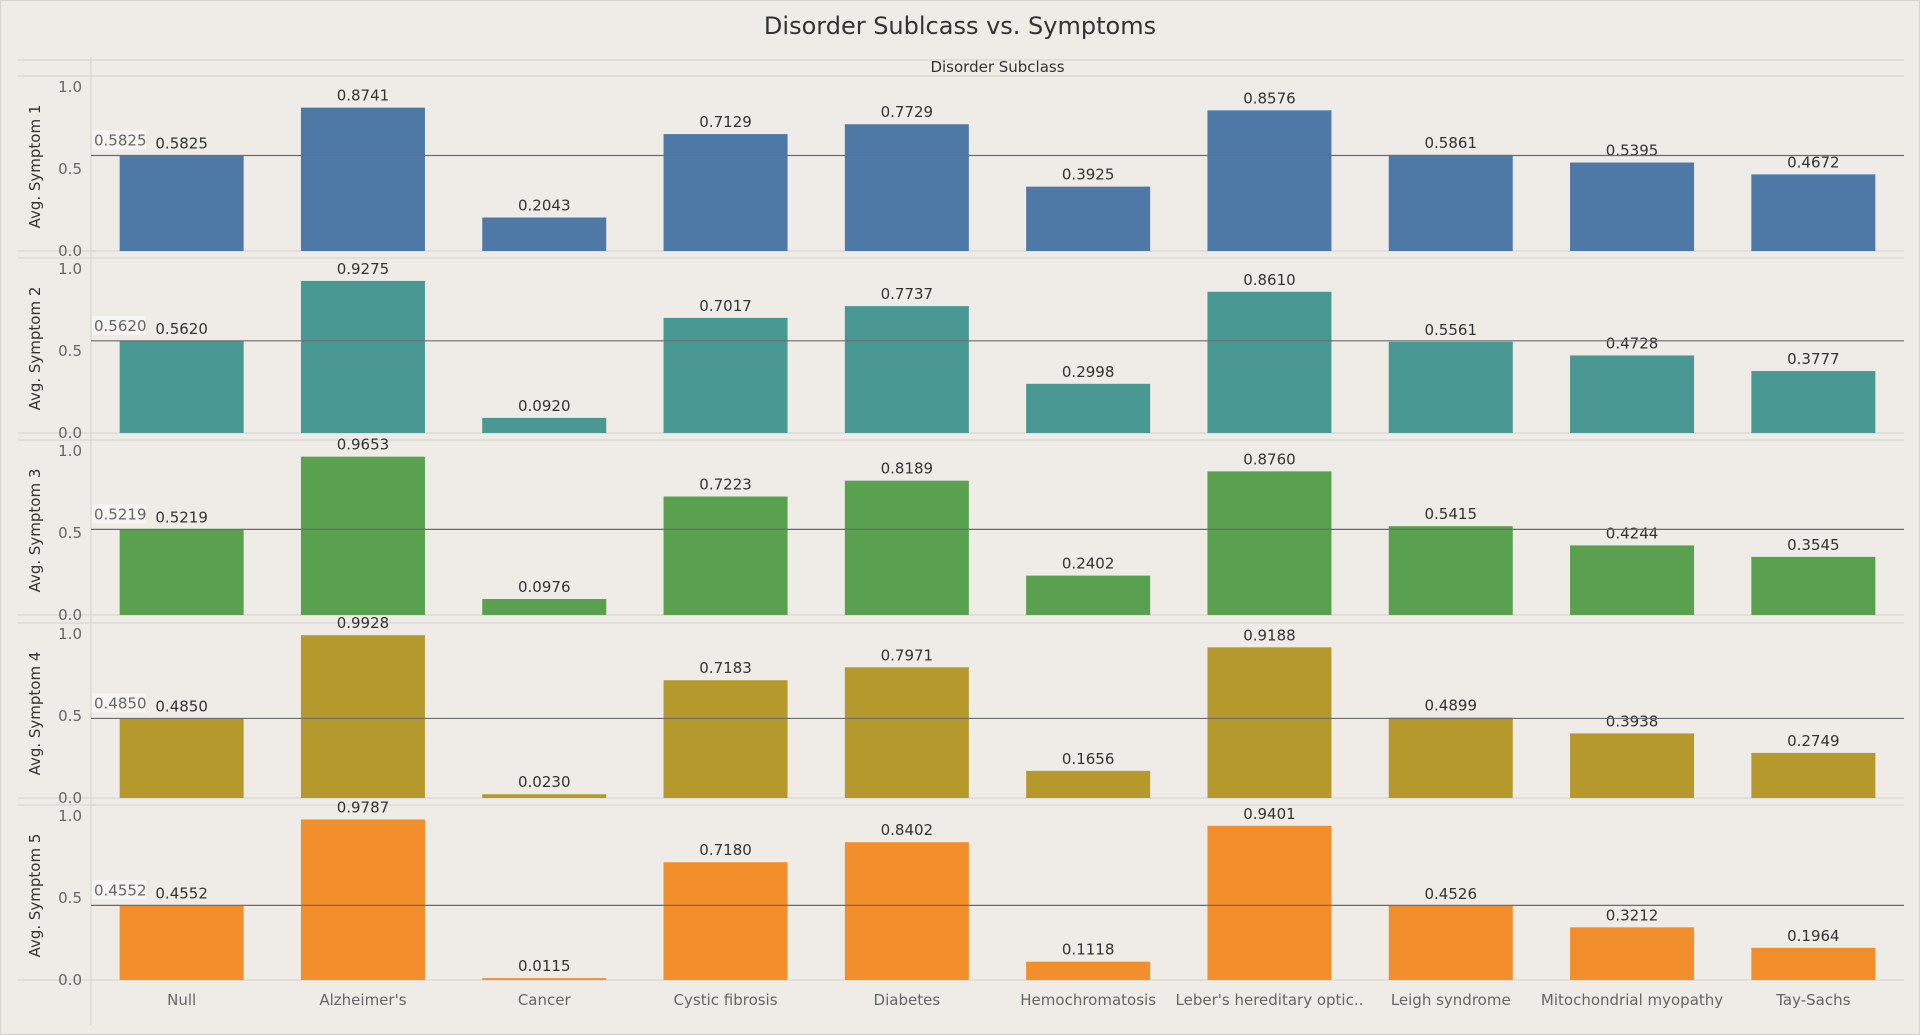 This screenshot has height=1035, width=1920. I want to click on bar-value-label: 0.9653, so click(363, 445).